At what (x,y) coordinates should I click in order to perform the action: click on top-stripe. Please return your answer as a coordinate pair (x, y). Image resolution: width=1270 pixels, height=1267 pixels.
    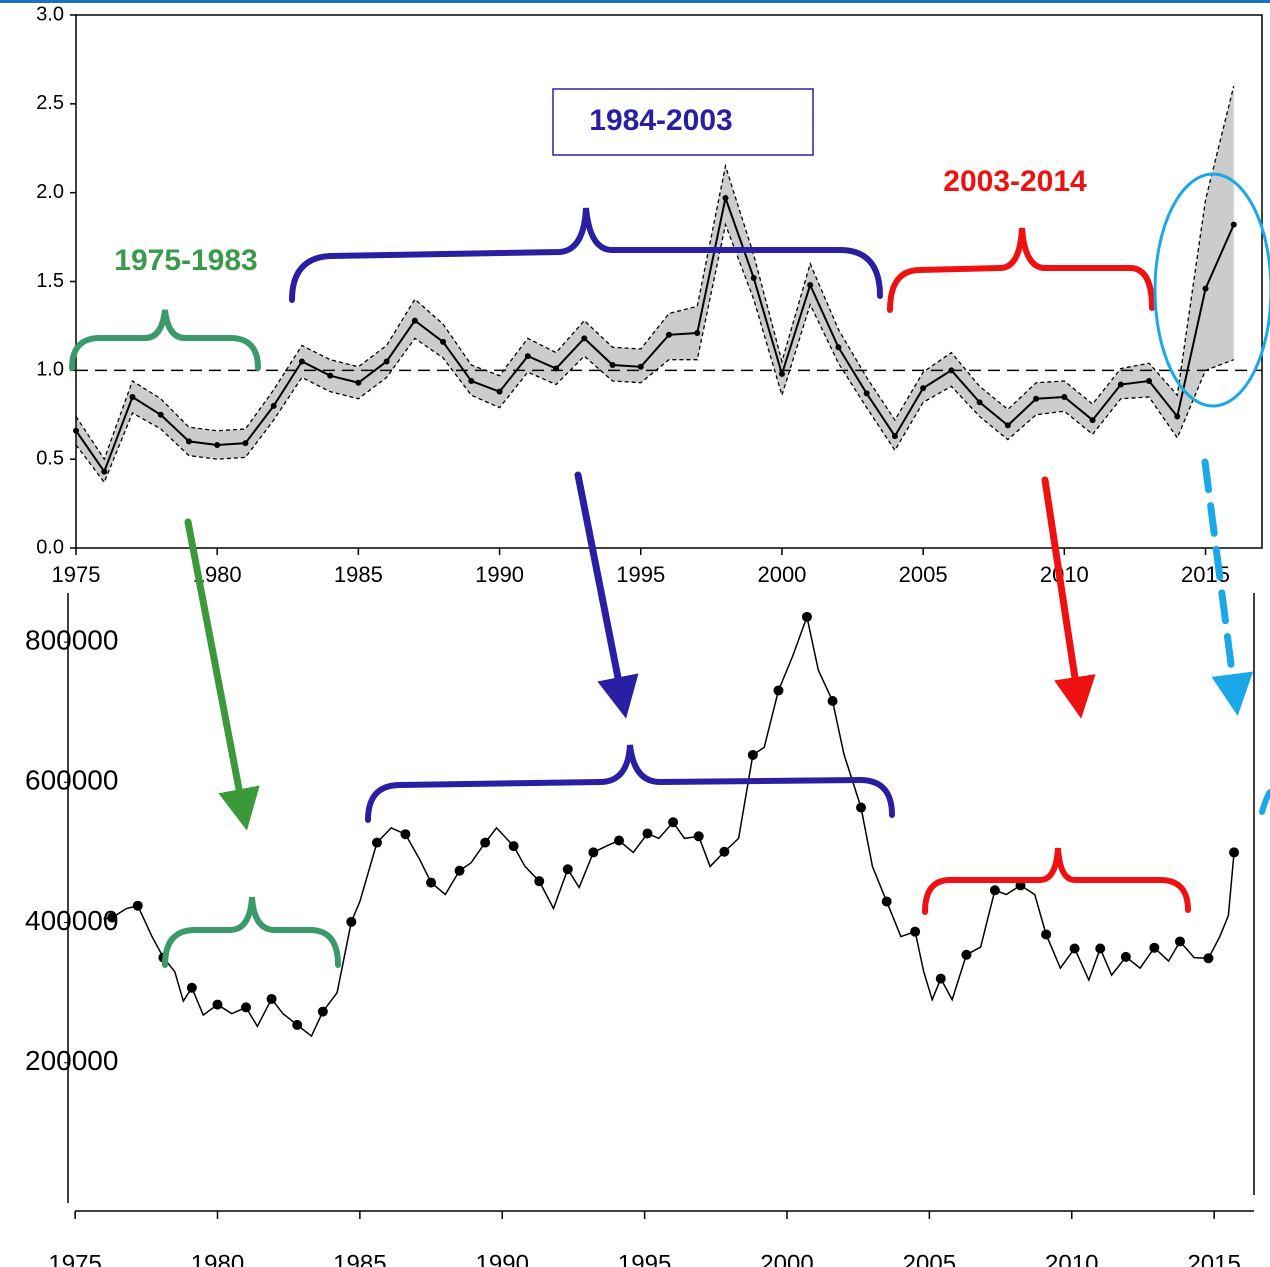
    Looking at the image, I should click on (635, 1).